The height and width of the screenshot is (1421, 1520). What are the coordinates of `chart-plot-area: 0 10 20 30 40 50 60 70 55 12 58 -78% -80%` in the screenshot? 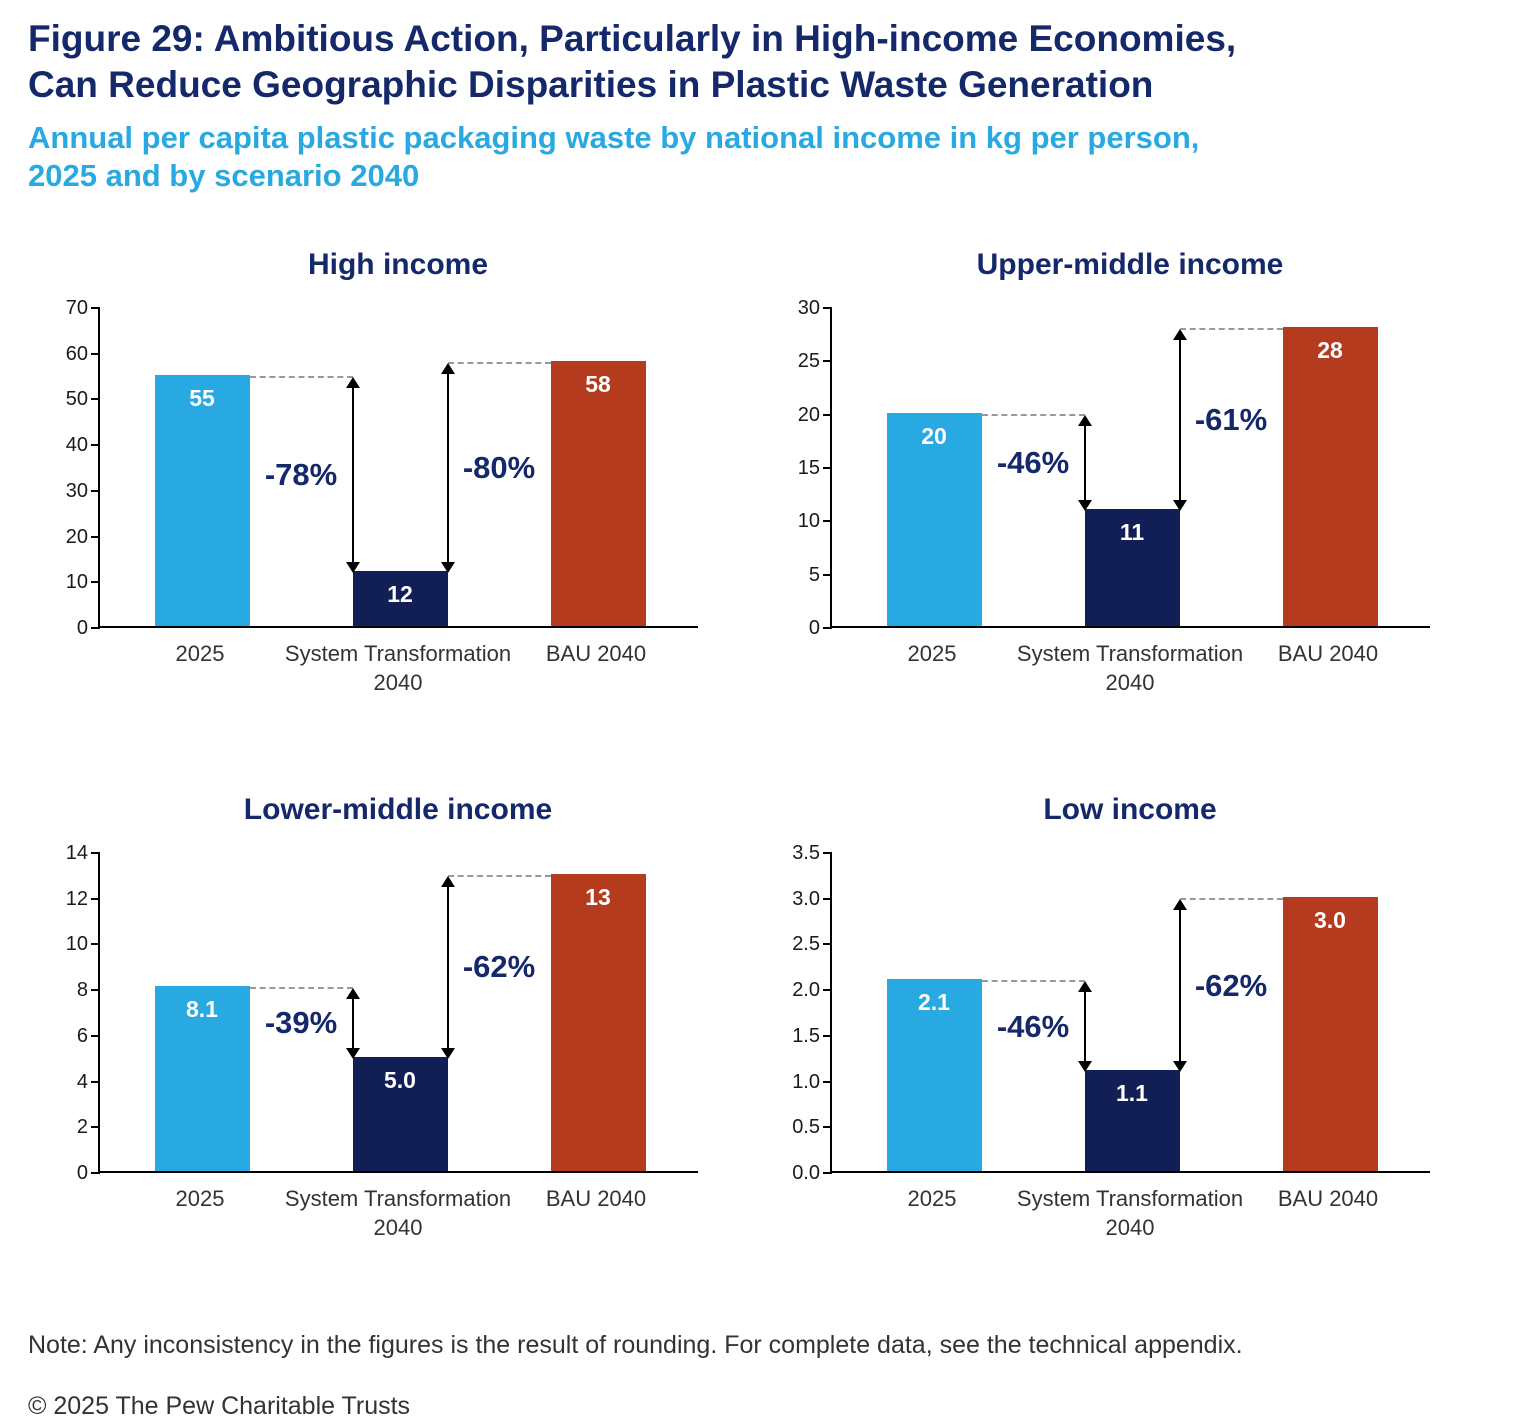 It's located at (382, 468).